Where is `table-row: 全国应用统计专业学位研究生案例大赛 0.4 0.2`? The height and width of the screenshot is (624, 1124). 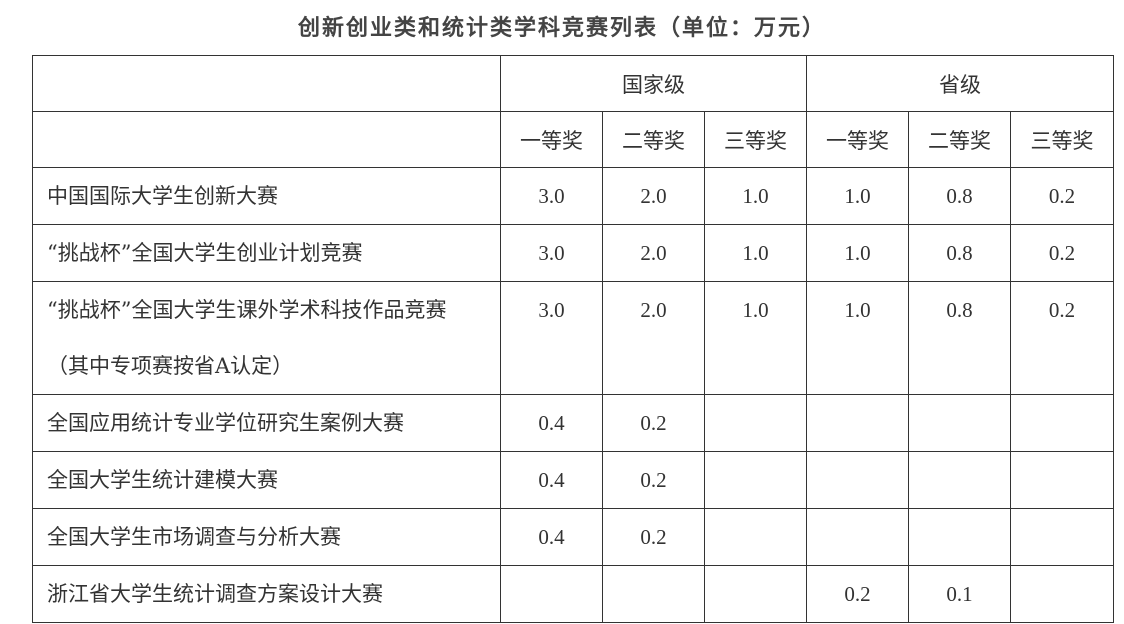
table-row: 全国应用统计专业学位研究生案例大赛 0.4 0.2 is located at coordinates (573, 423).